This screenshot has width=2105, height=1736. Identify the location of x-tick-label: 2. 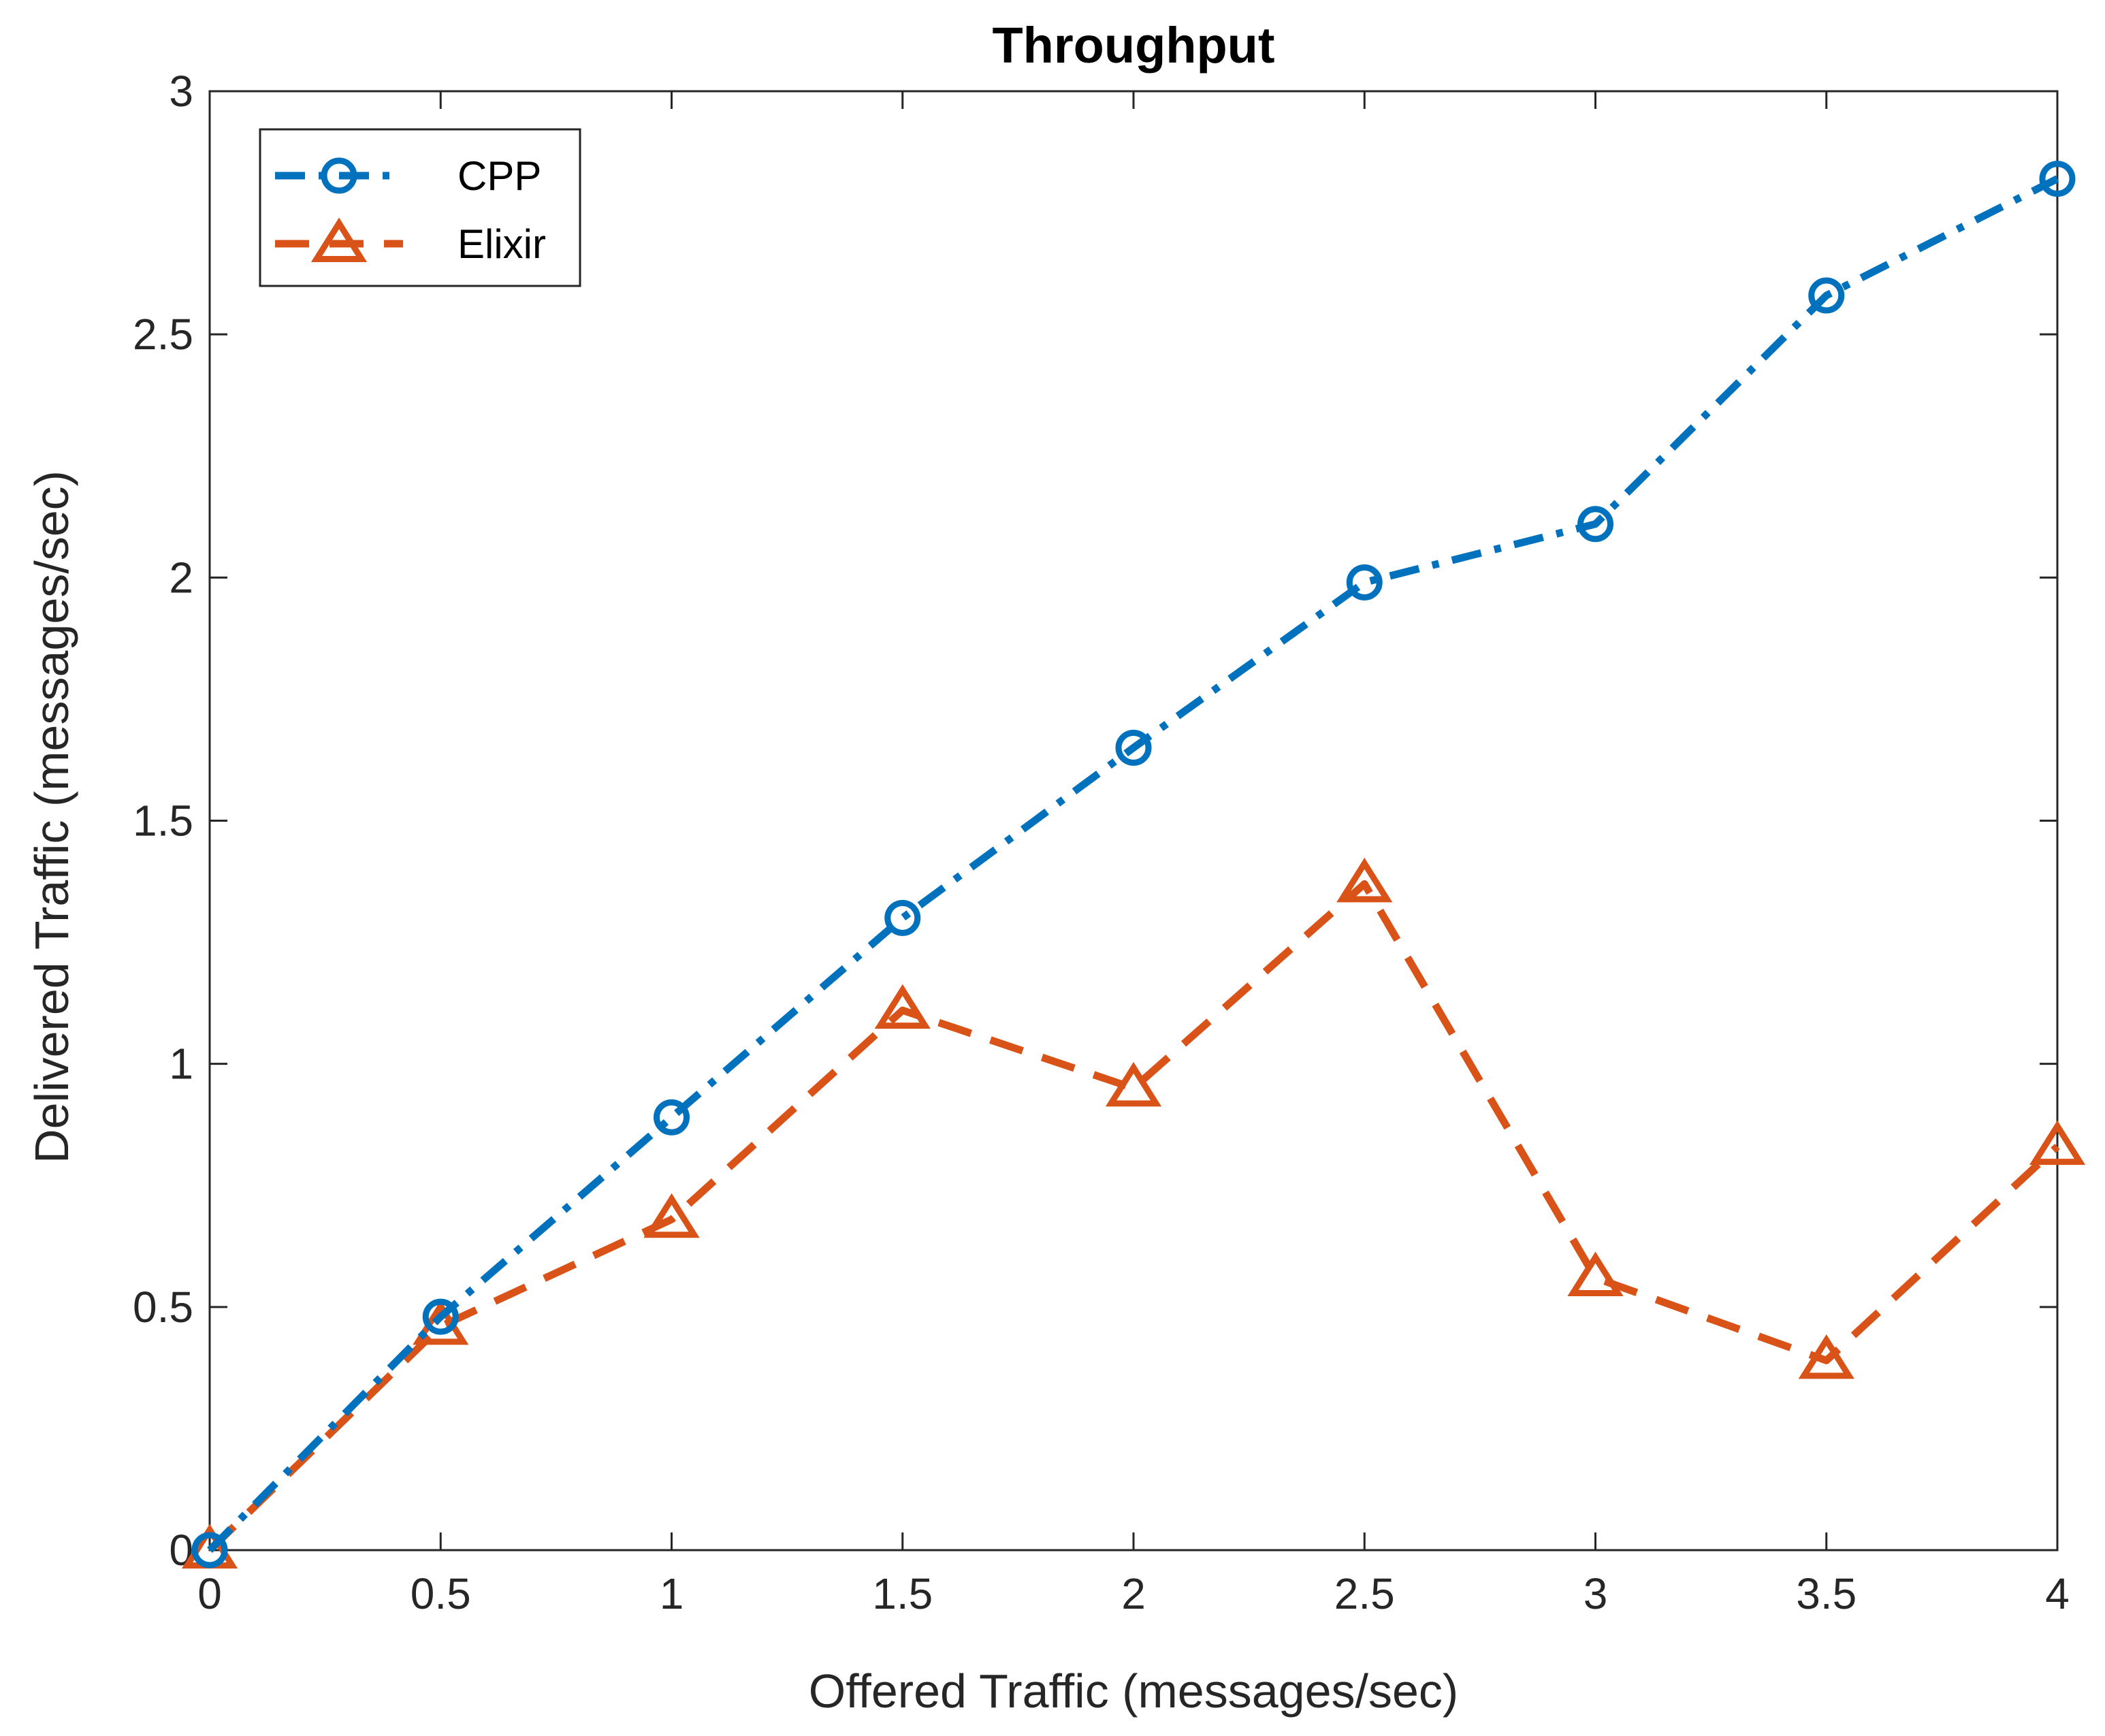
(1133, 1593).